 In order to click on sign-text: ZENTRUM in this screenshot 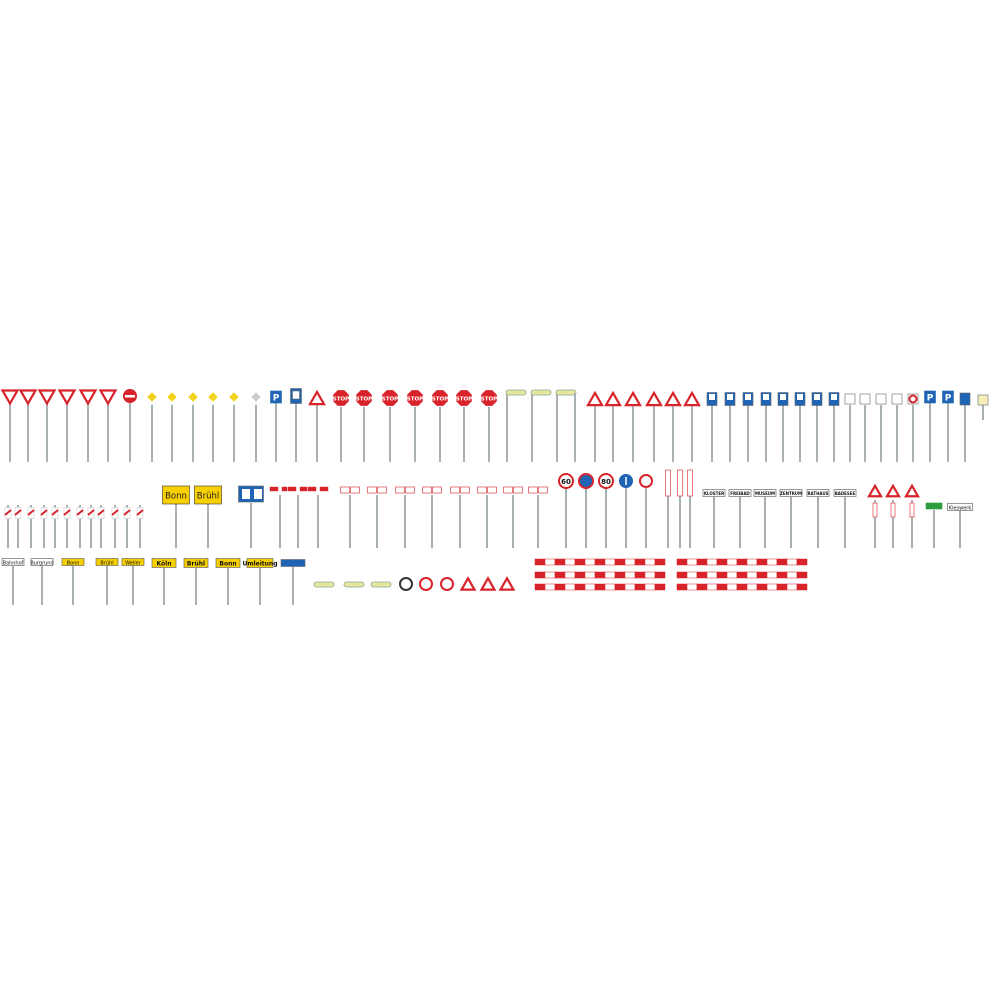, I will do `click(791, 493)`.